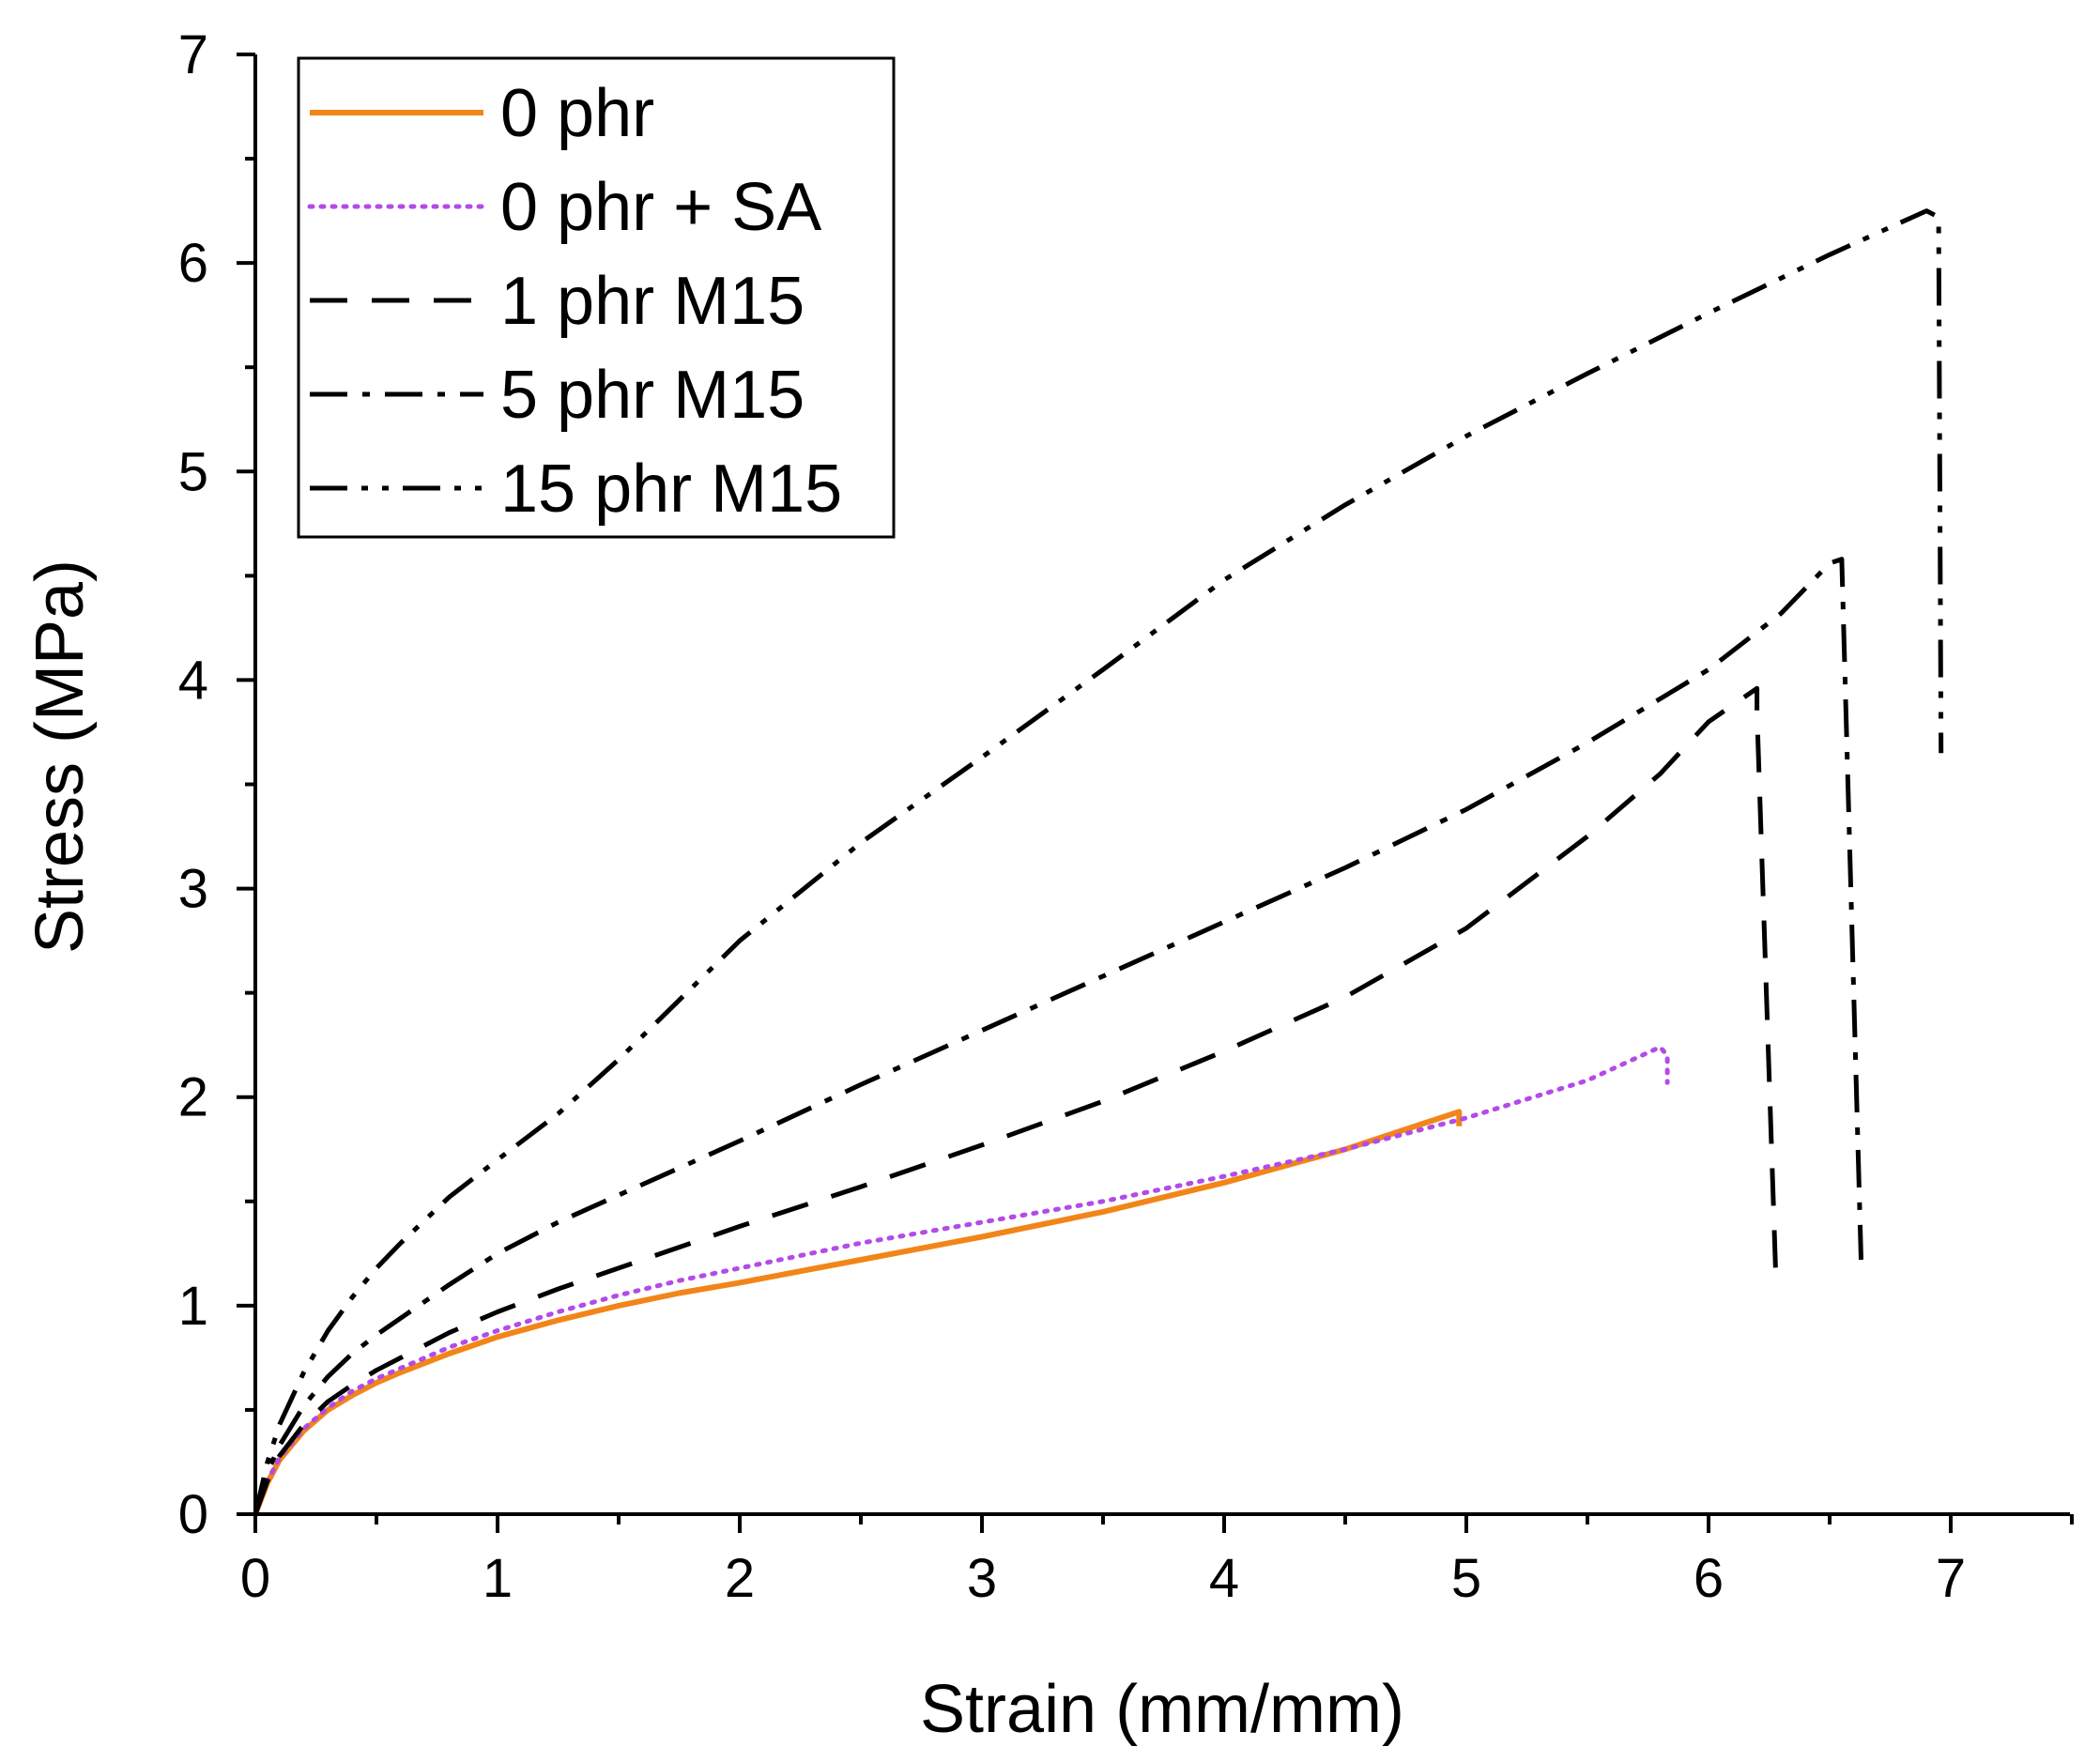  I want to click on y-tick-label: 1, so click(193, 1306).